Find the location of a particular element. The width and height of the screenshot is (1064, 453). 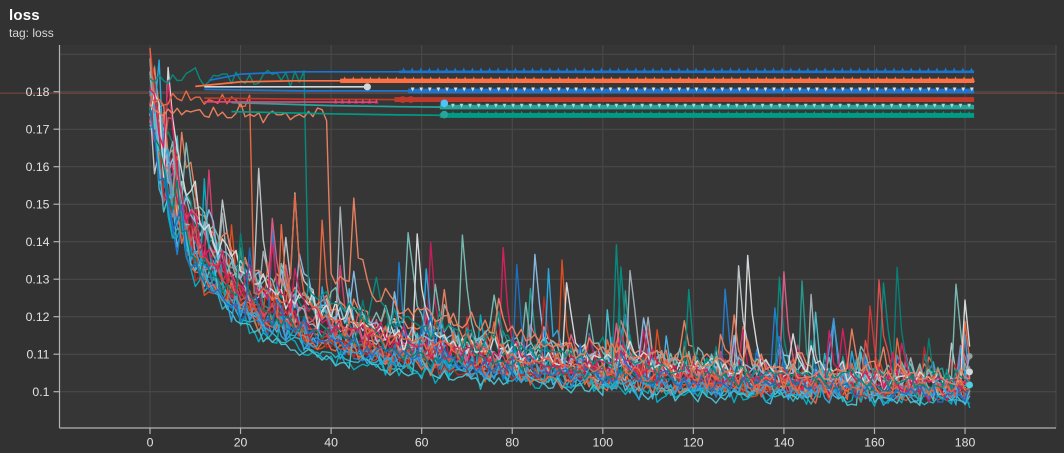

x-tick-label: 100 is located at coordinates (603, 443).